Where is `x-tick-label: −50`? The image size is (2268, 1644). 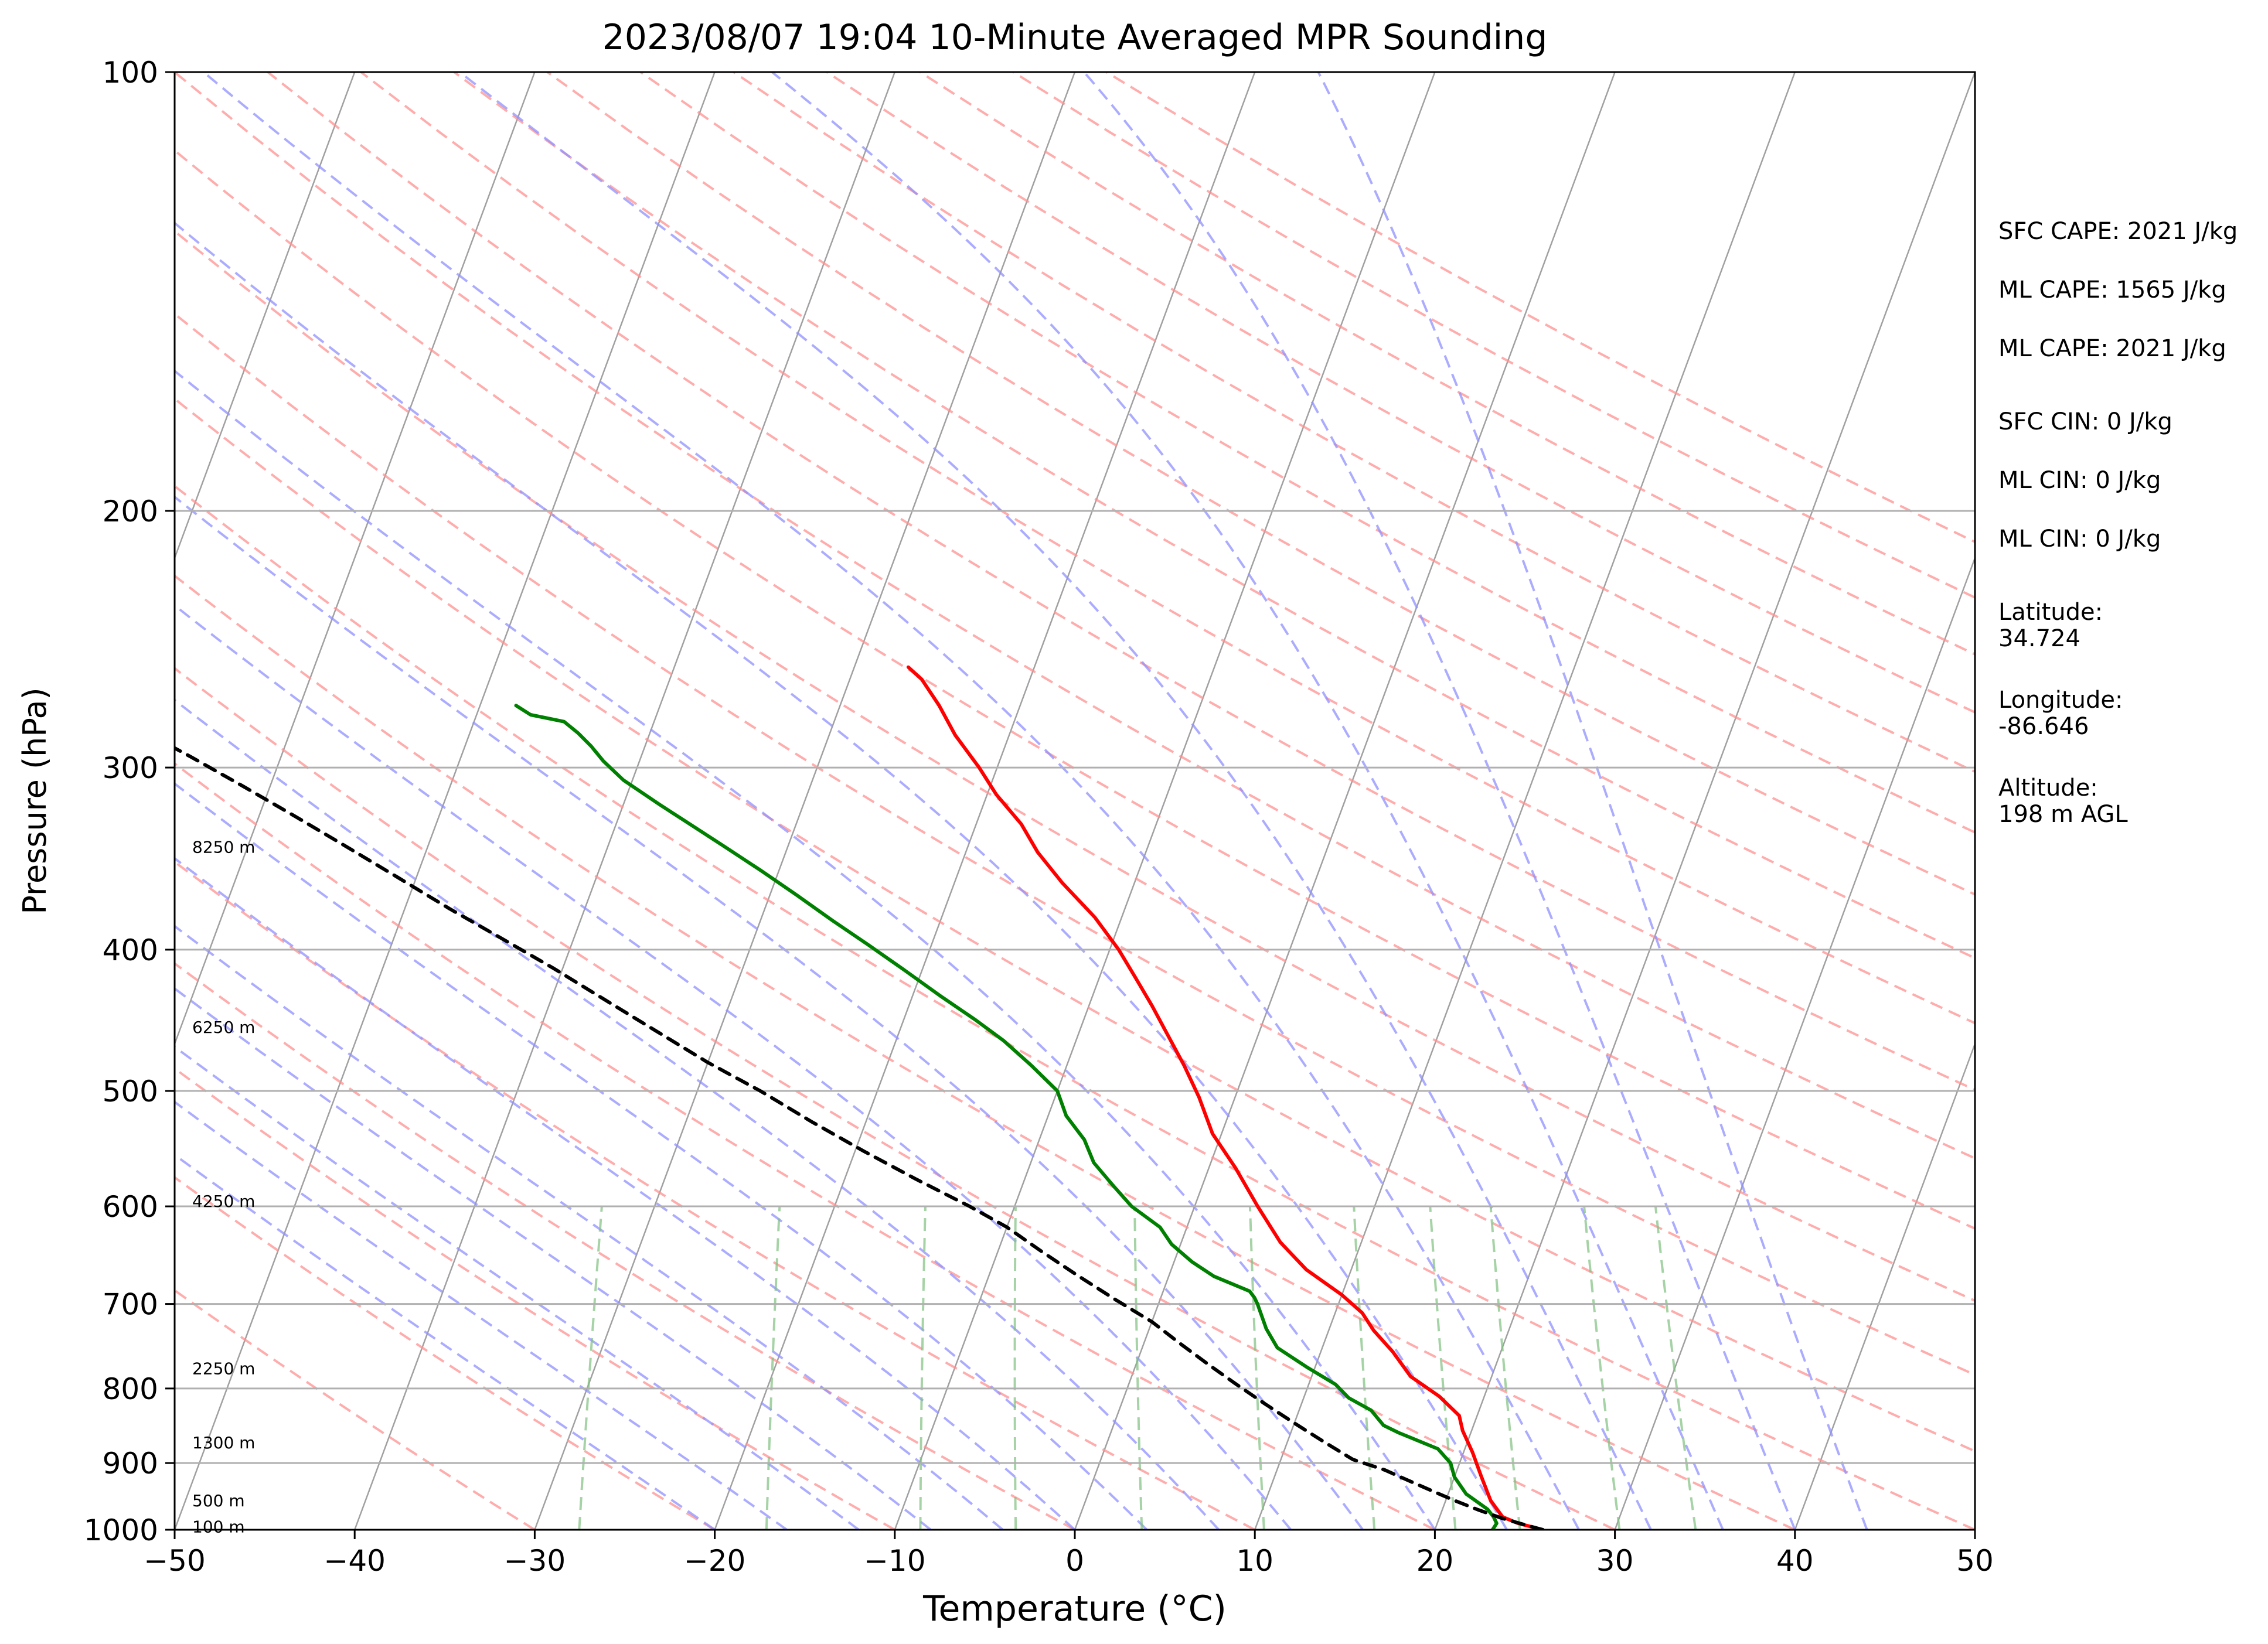
x-tick-label: −50 is located at coordinates (175, 1561).